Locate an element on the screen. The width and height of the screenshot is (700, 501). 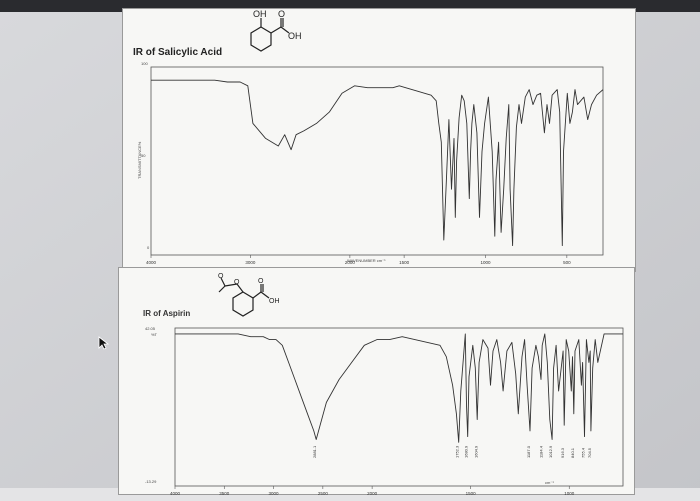
peak-label: 2881.1 is located at coordinates (314, 451).